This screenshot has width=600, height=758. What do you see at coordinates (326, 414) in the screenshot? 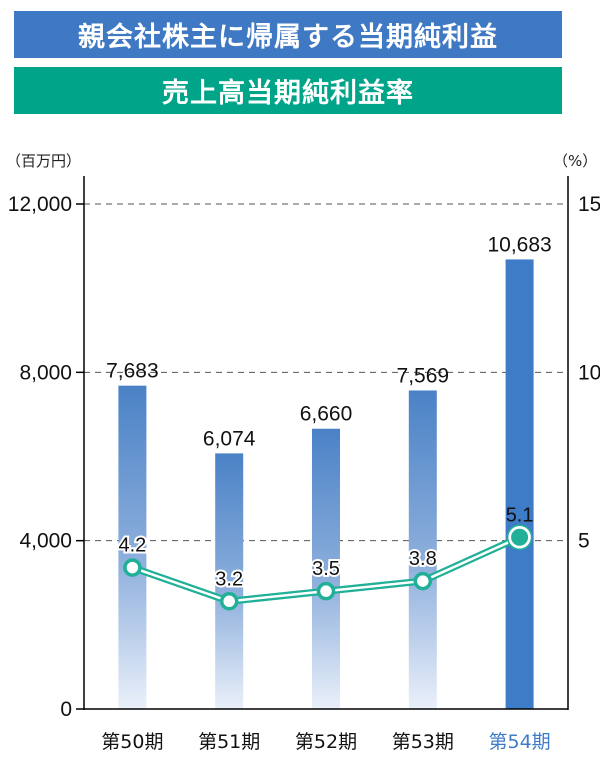
I see `bar-value-label: 6,660` at bounding box center [326, 414].